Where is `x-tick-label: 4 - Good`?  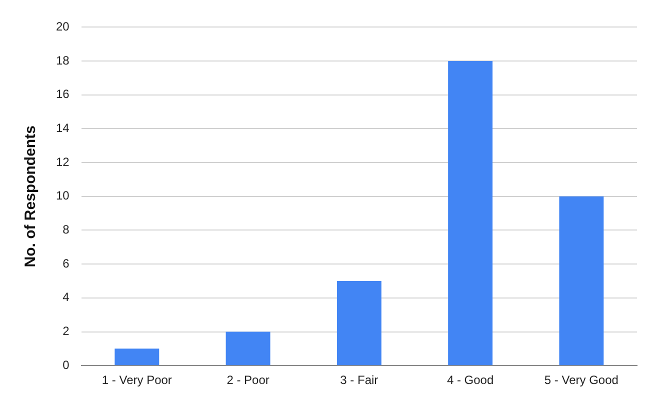 x-tick-label: 4 - Good is located at coordinates (470, 380).